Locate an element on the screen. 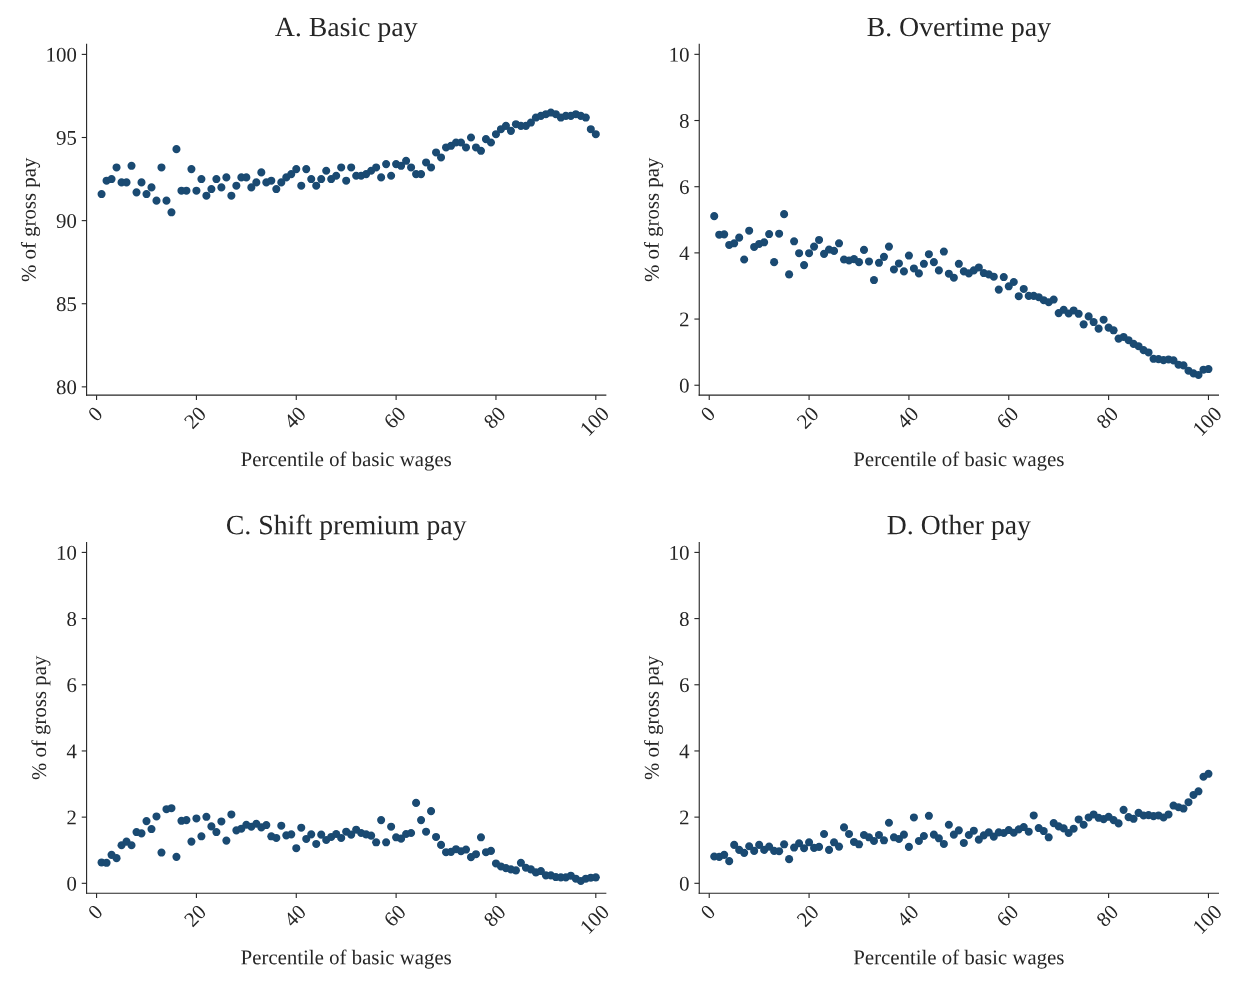 This screenshot has width=1237, height=987. chart-title: A. Basic pay is located at coordinates (346, 30).